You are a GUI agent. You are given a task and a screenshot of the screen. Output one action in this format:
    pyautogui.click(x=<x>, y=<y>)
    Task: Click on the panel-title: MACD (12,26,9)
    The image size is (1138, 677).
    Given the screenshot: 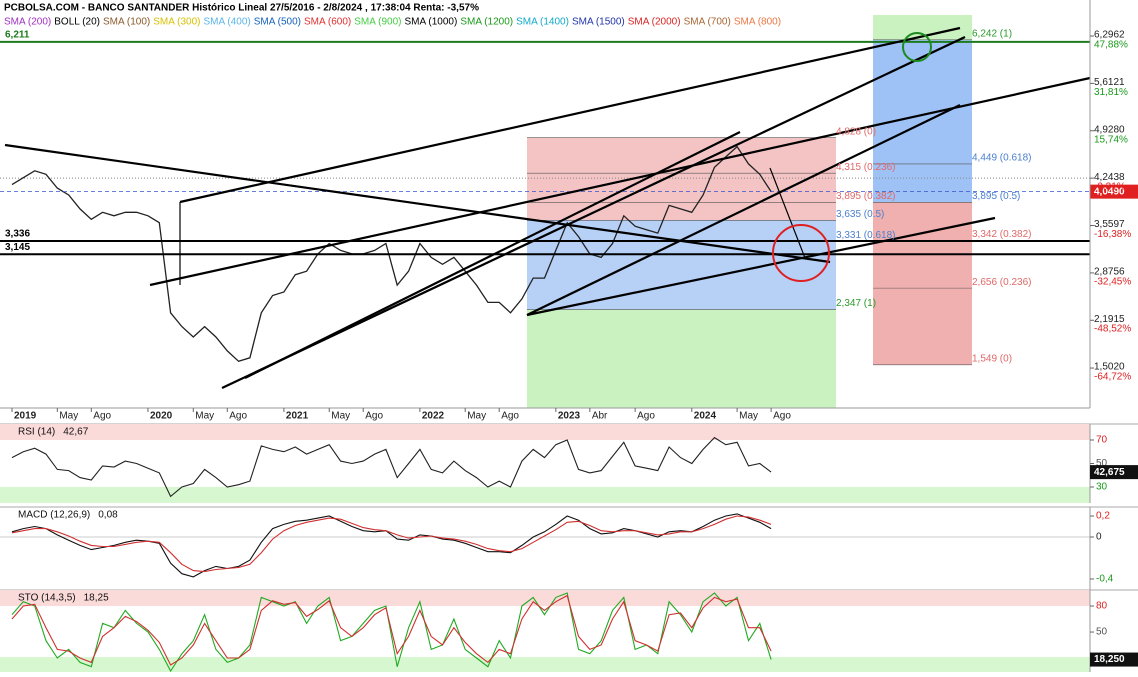 What is the action you would take?
    pyautogui.click(x=54, y=515)
    